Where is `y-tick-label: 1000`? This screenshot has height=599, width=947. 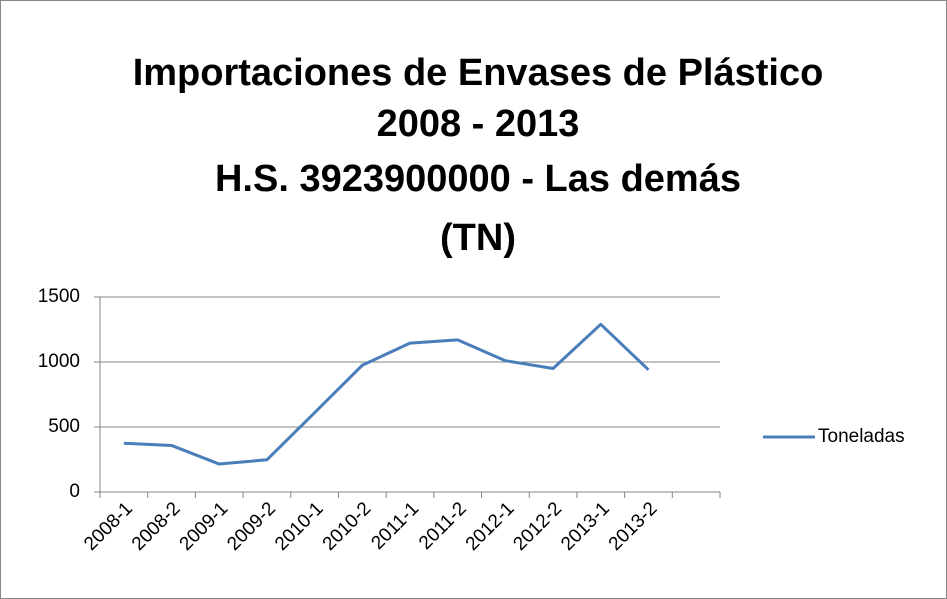
y-tick-label: 1000 is located at coordinates (59, 361).